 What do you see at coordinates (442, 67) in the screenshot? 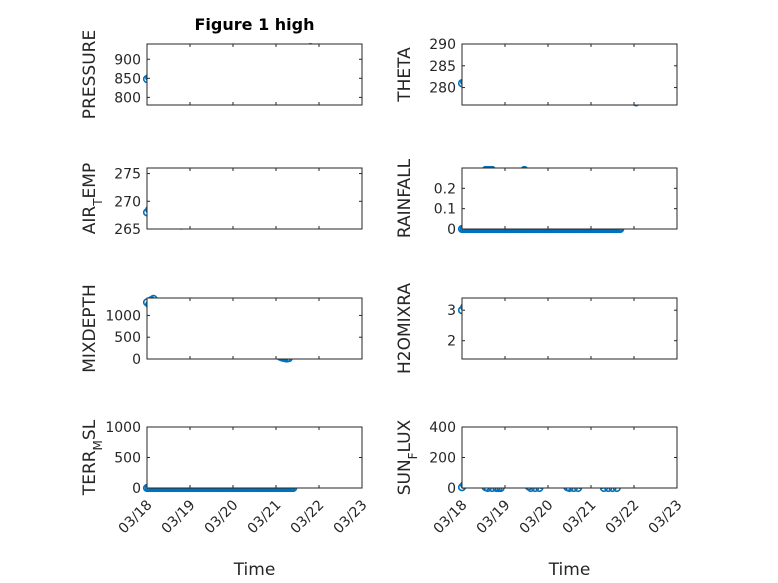
I see `y-tick-label: 285` at bounding box center [442, 67].